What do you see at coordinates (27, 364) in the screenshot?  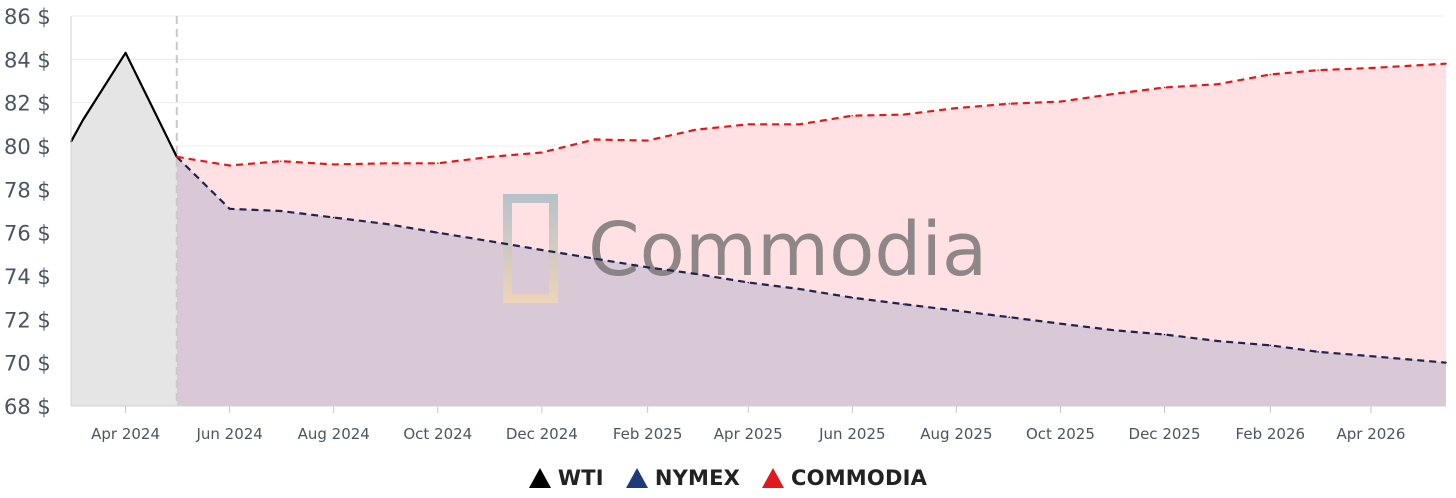 I see `y-tick-label: 70 $` at bounding box center [27, 364].